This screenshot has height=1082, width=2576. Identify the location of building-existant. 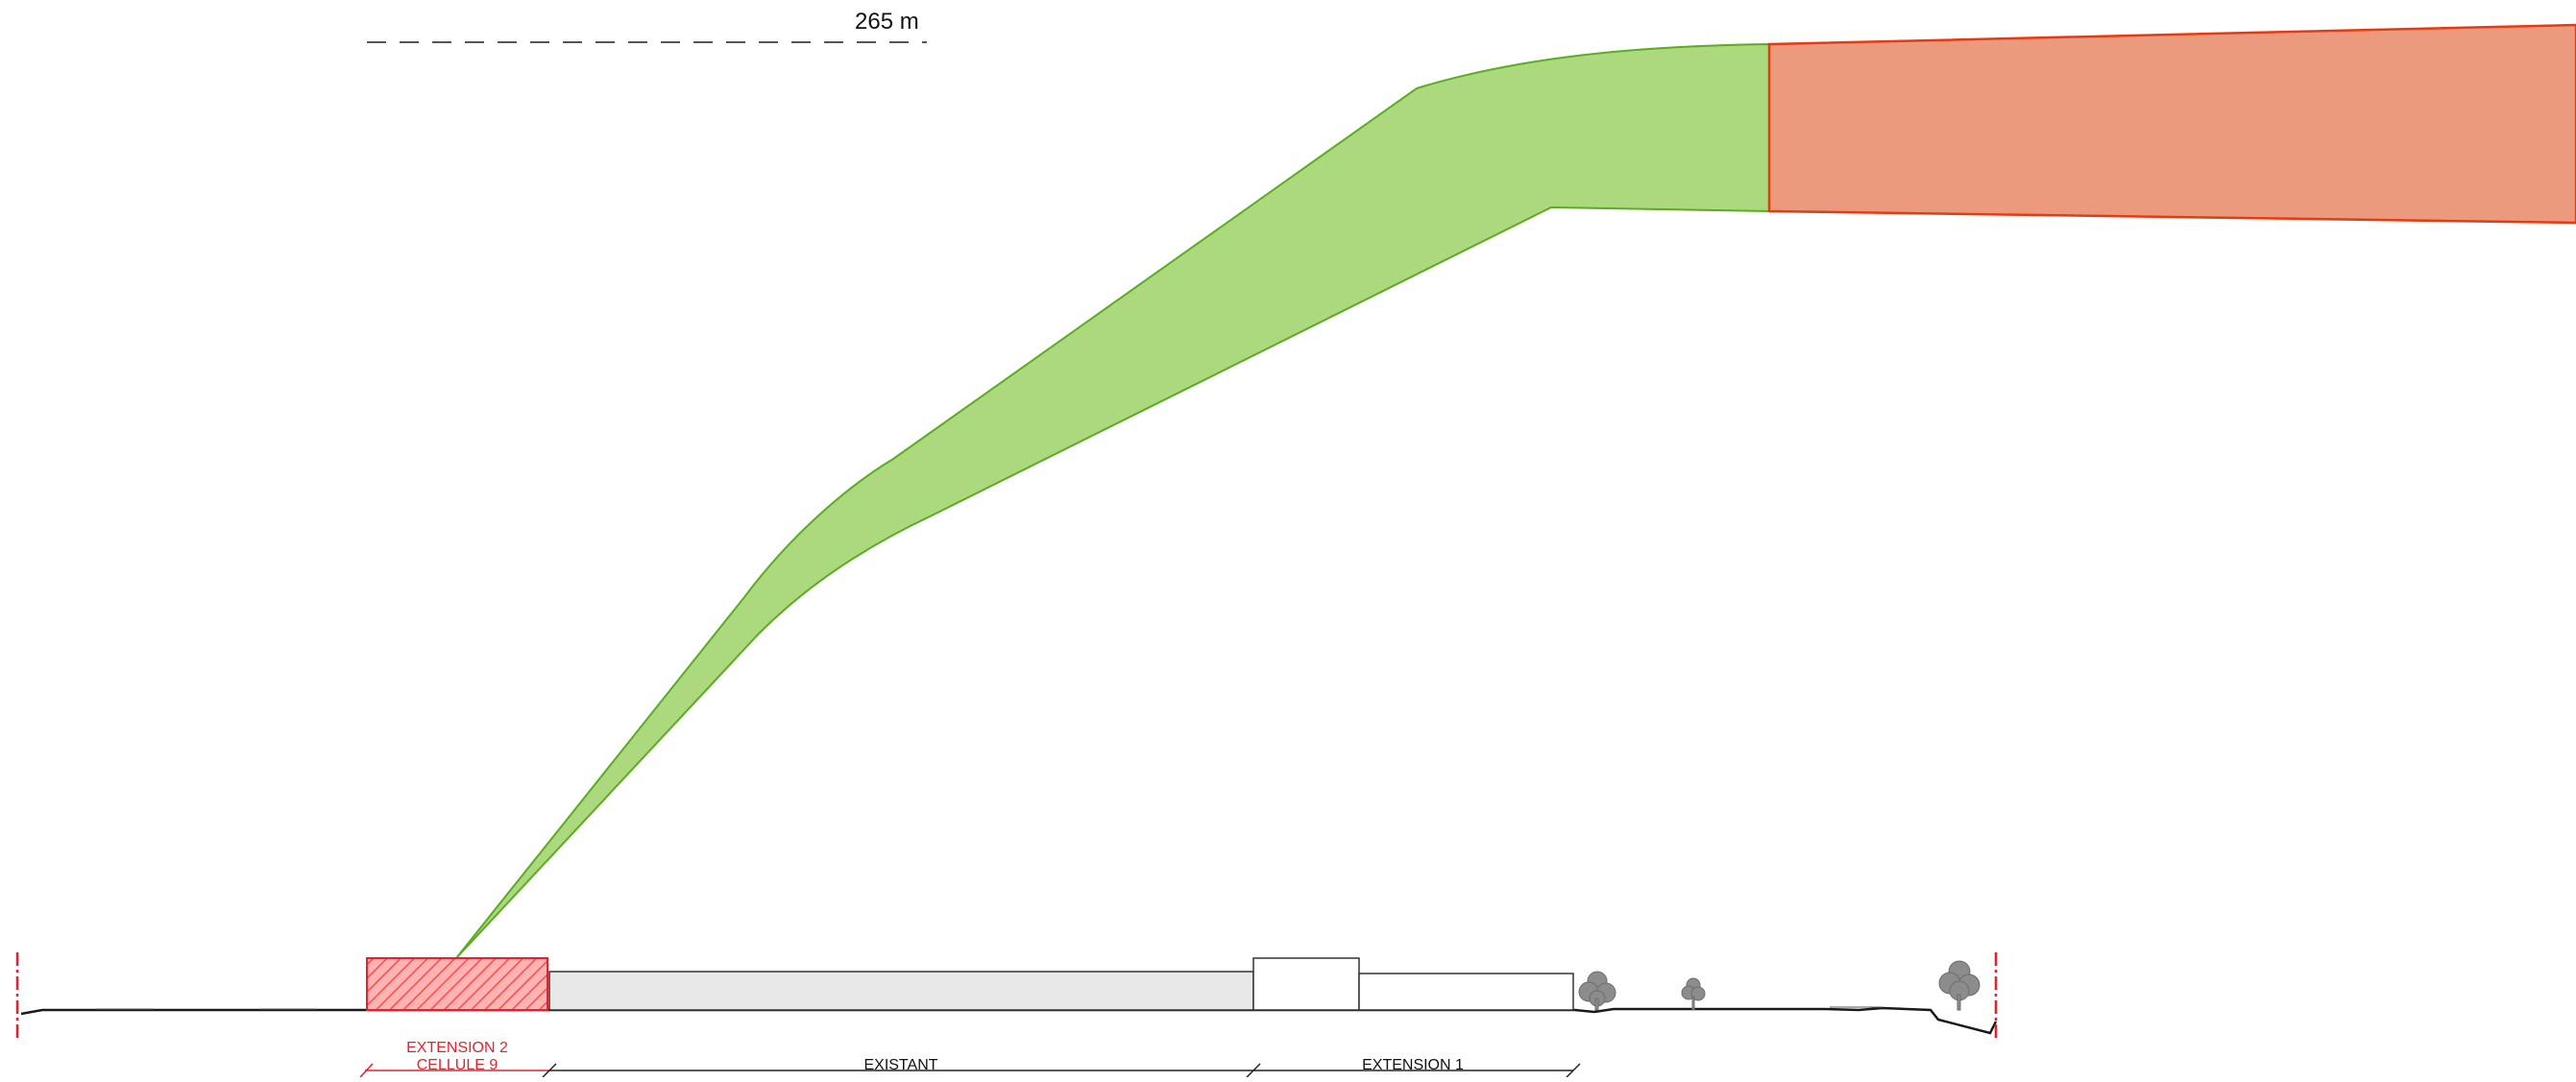
(901, 991).